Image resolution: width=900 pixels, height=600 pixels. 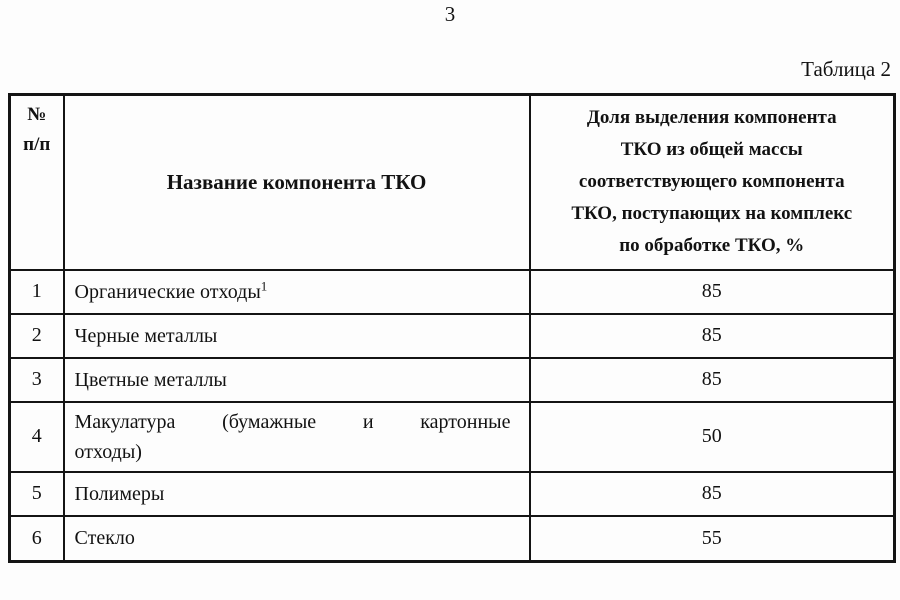 I want to click on component-name-cell: Органические отходы1, so click(x=296, y=291).